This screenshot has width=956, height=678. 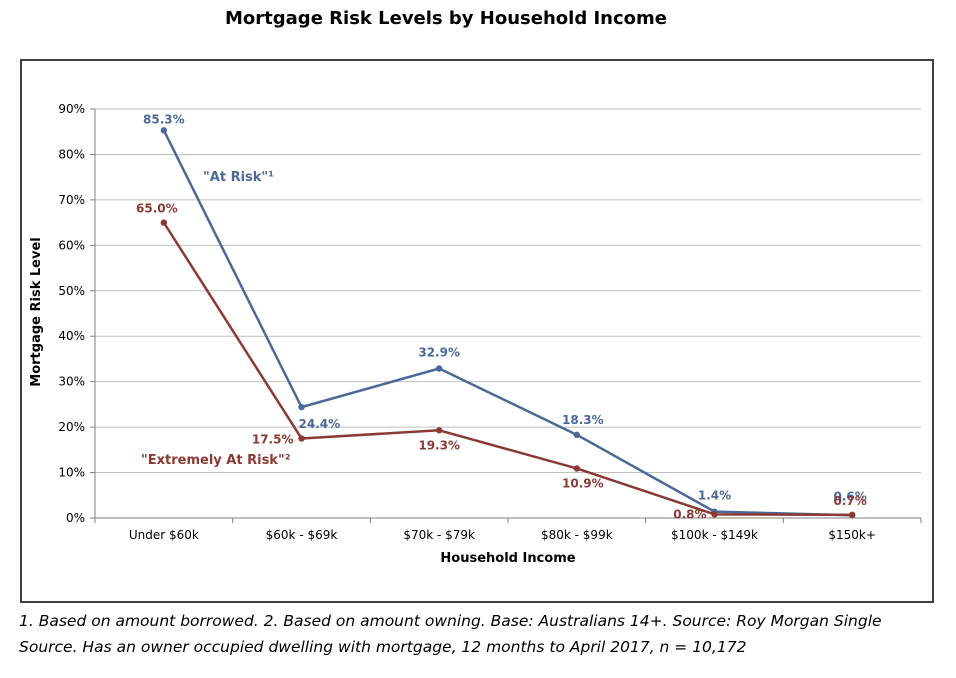 I want to click on x-tick-label: $60k - $69k, so click(x=302, y=535).